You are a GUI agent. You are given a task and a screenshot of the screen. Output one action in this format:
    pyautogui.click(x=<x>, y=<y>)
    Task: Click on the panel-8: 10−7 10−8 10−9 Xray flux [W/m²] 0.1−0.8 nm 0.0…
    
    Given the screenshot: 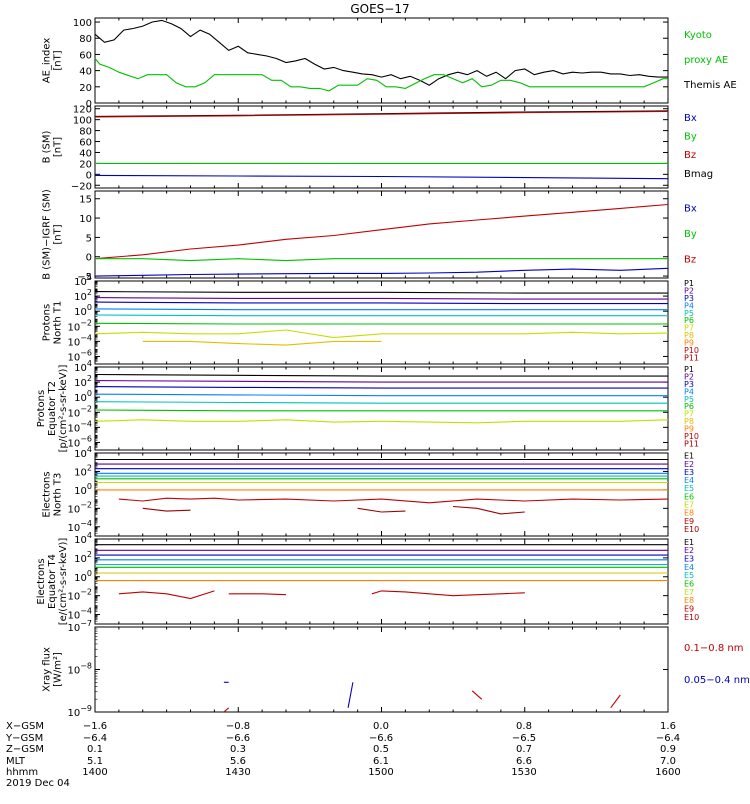 What is the action you would take?
    pyautogui.click(x=396, y=669)
    